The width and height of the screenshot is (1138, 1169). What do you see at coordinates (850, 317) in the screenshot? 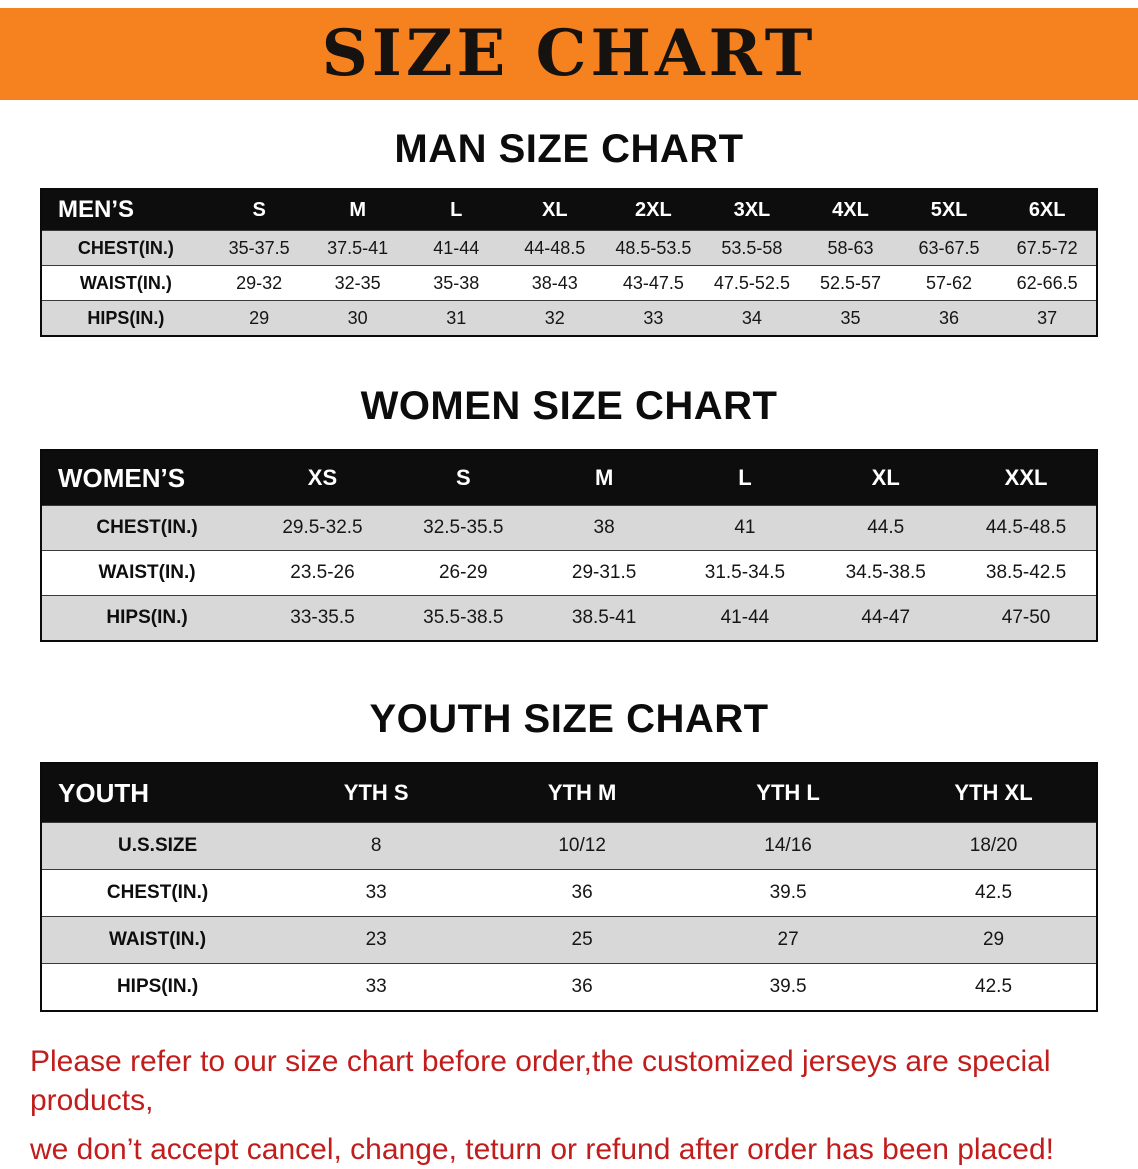
I see `table-cell: 35` at bounding box center [850, 317].